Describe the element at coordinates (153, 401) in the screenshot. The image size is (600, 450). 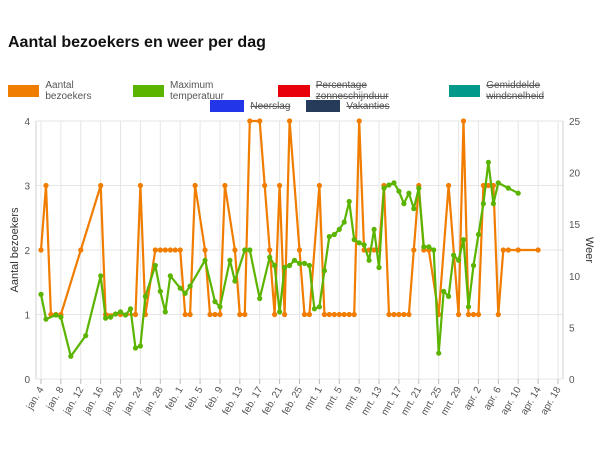
I see `x-tick-label: jan. 28` at that location.